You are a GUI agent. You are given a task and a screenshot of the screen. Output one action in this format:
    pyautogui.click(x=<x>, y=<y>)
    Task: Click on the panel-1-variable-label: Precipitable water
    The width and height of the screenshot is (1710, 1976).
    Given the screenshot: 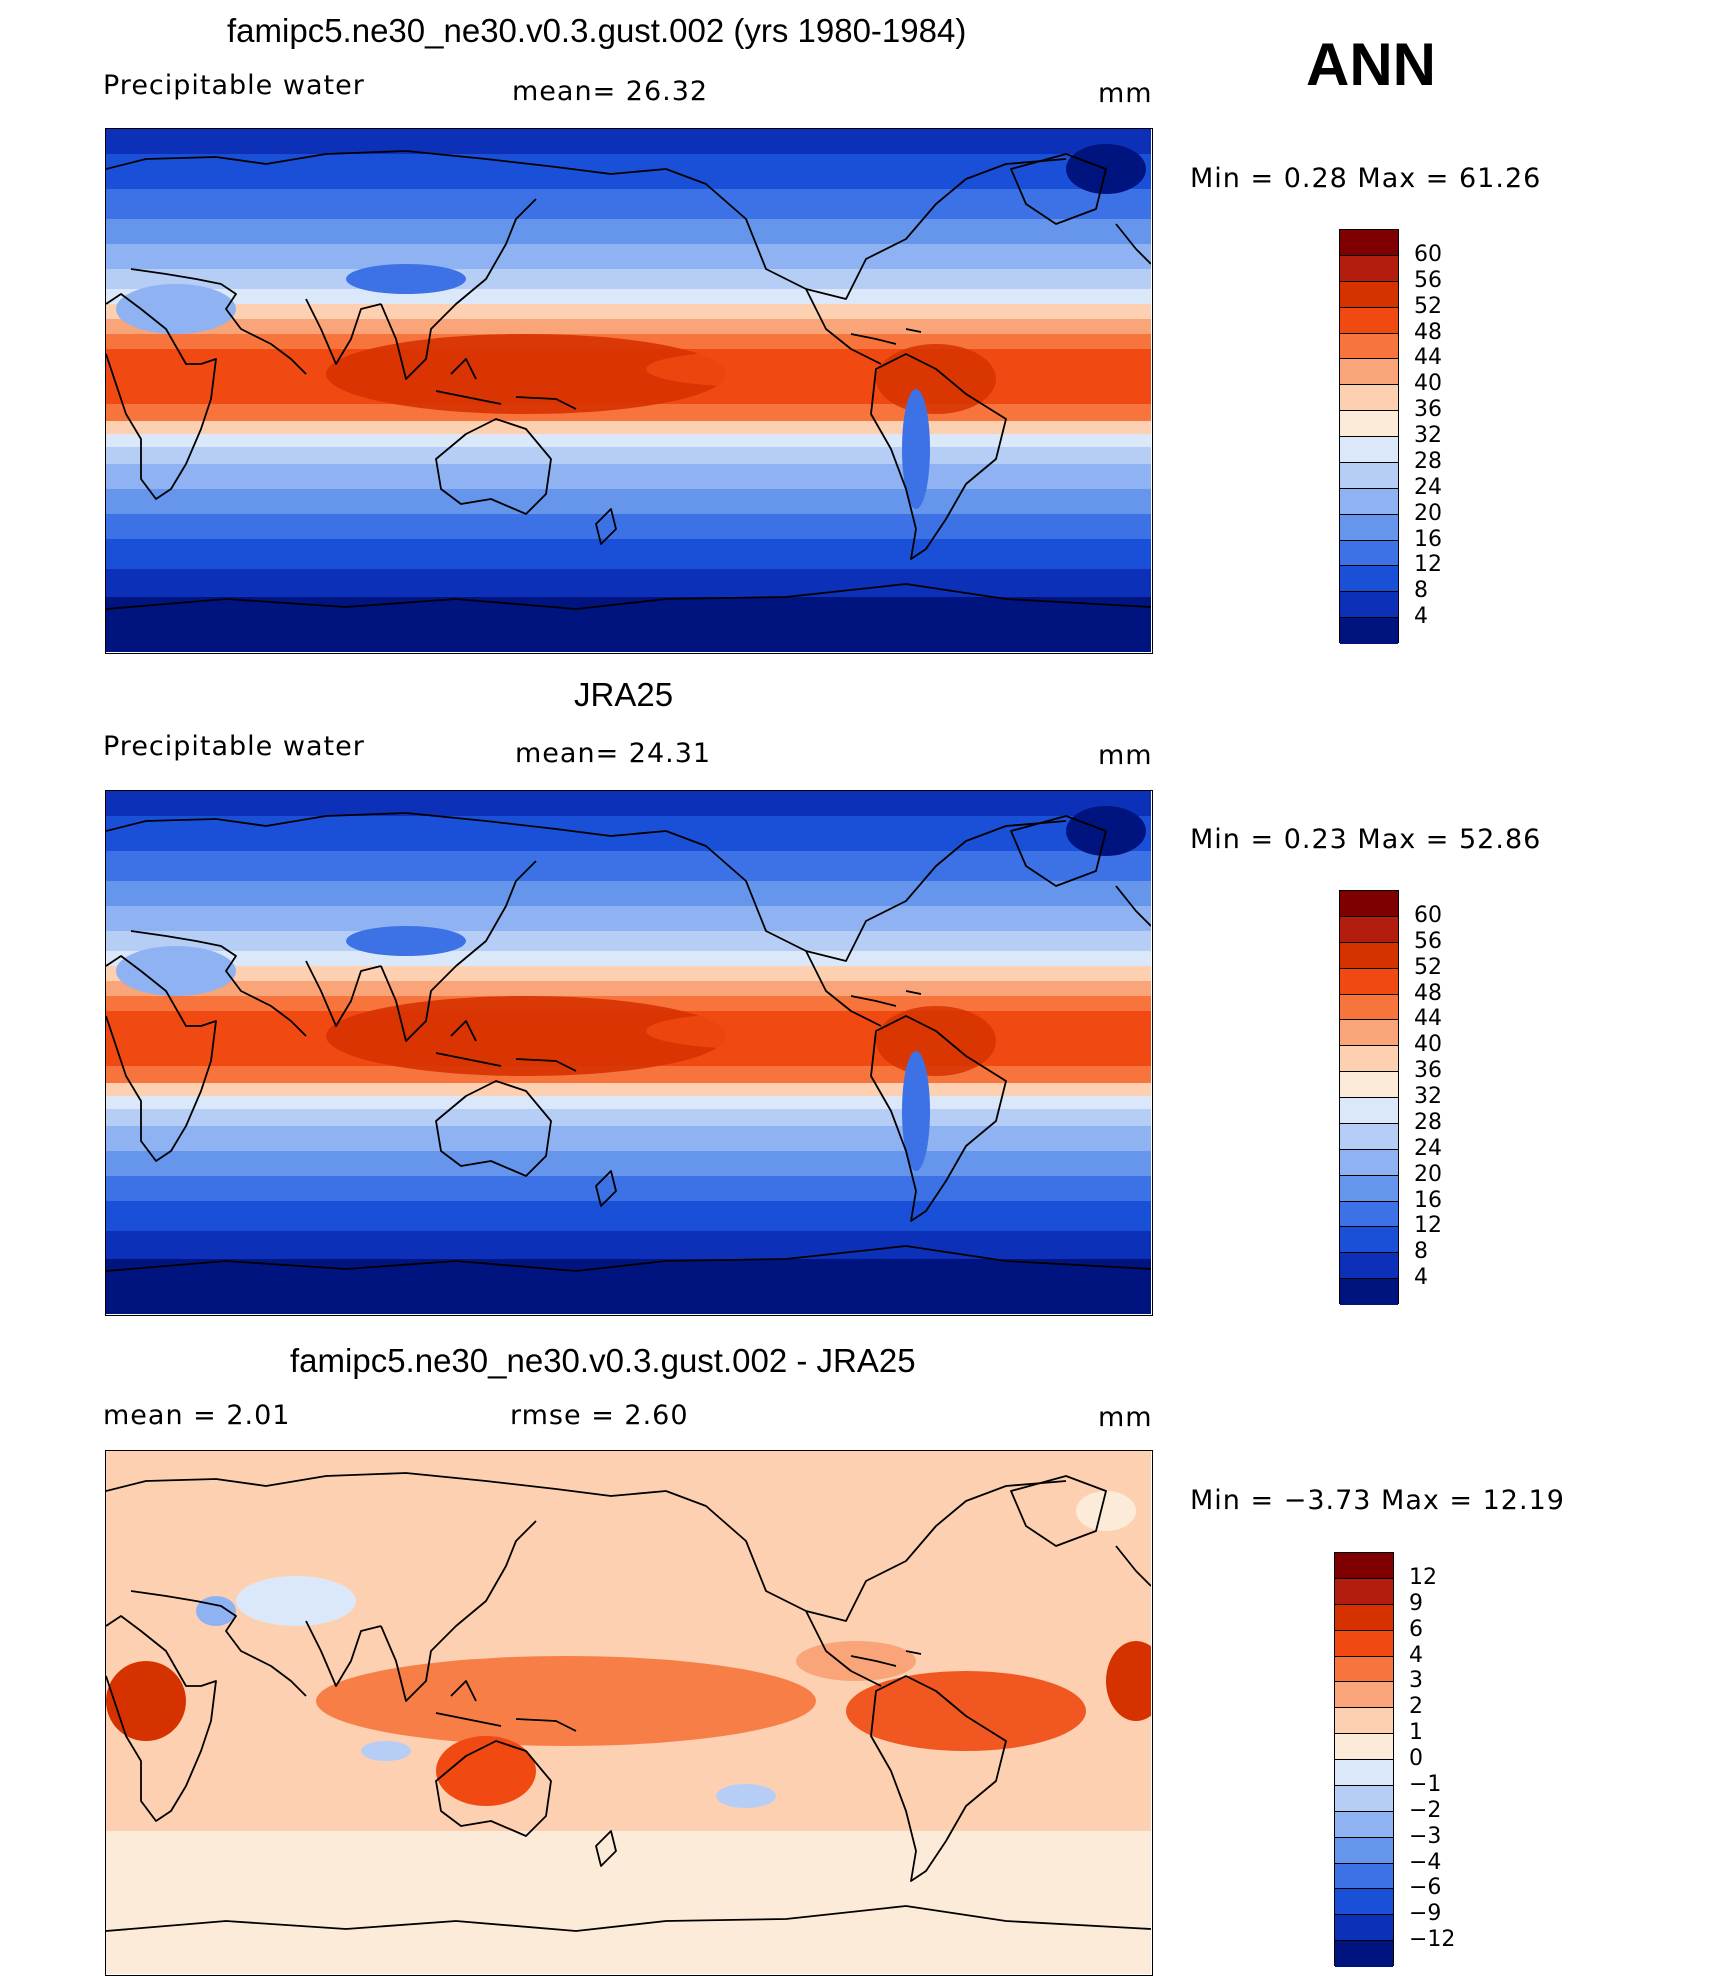 What is the action you would take?
    pyautogui.click(x=234, y=85)
    